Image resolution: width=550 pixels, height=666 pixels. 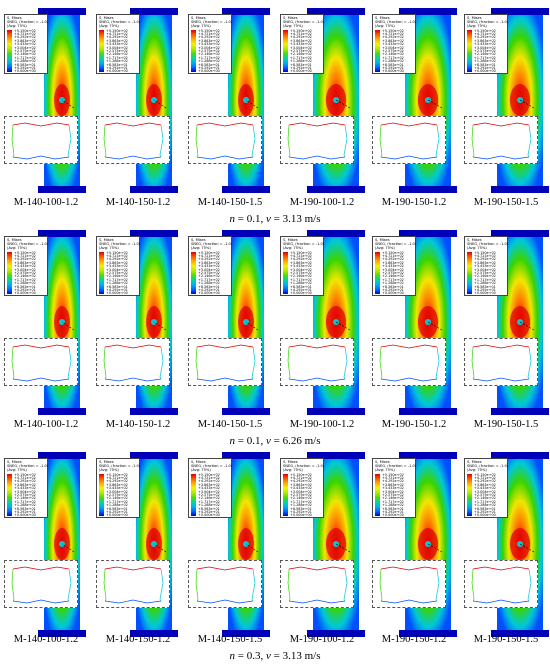 I want to click on caption-n-value: = 0.3,, so click(x=250, y=656).